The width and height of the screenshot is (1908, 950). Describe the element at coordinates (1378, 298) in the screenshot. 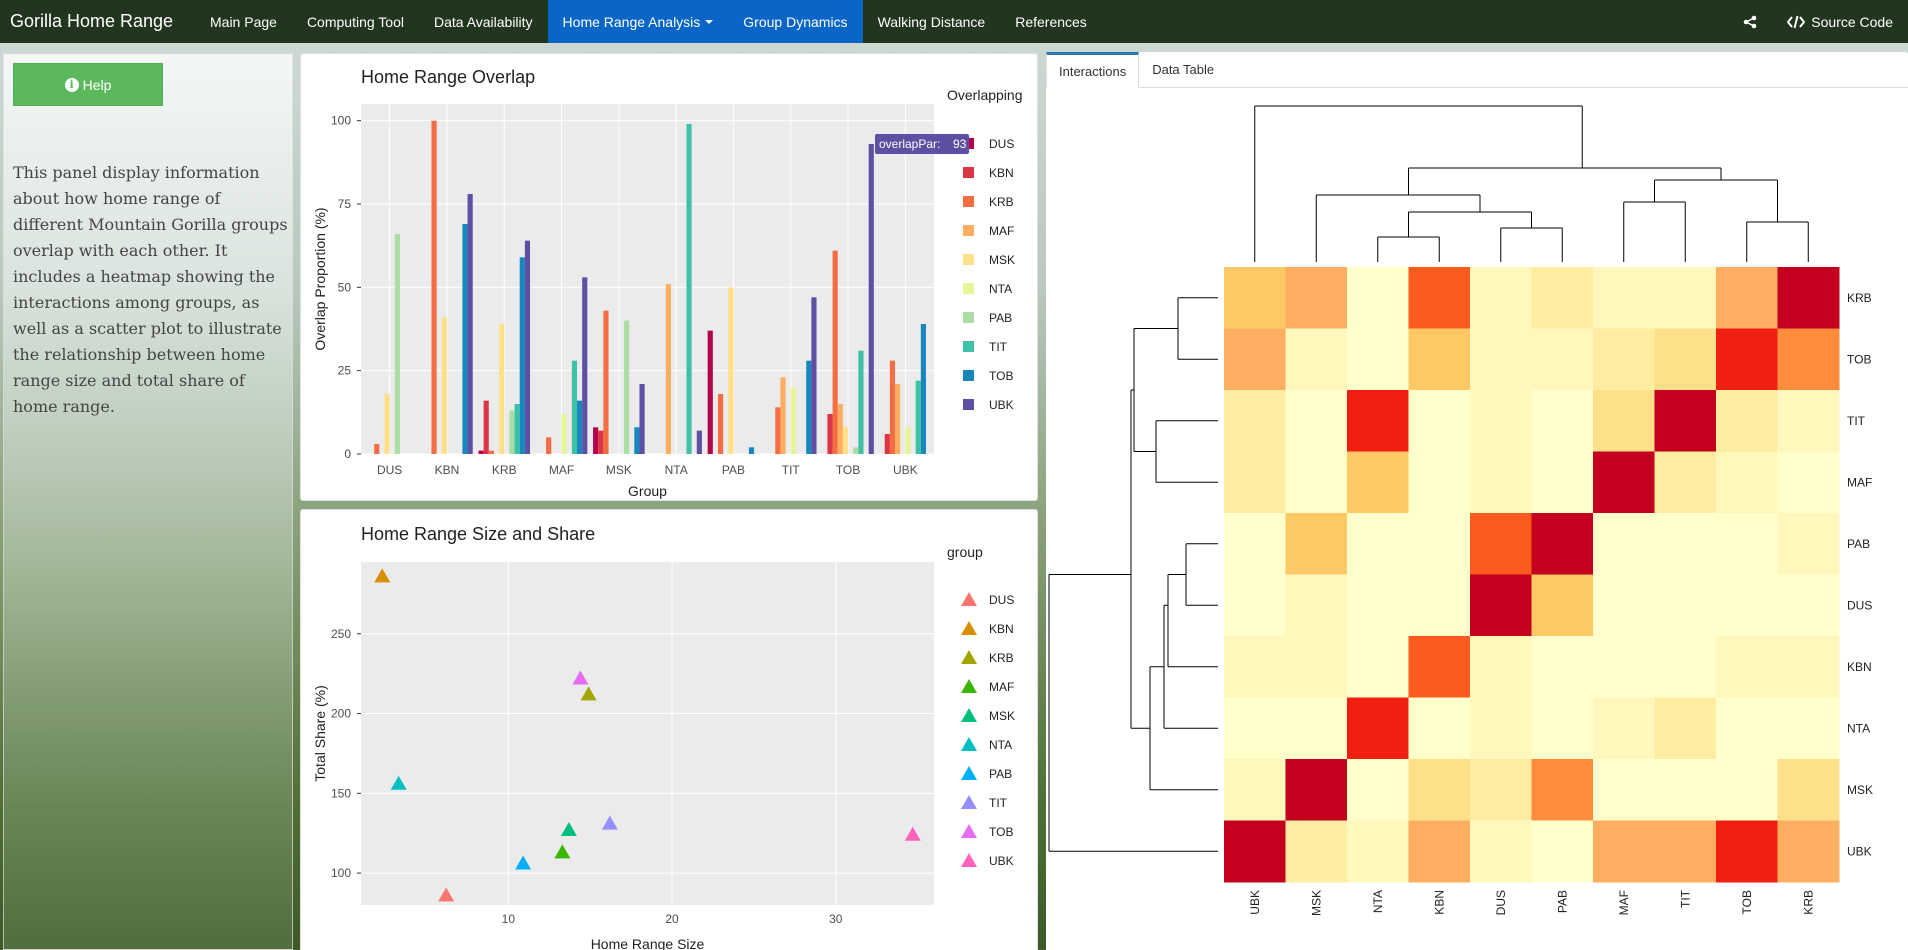

I see `heatmap-cell-KRB-NTA` at that location.